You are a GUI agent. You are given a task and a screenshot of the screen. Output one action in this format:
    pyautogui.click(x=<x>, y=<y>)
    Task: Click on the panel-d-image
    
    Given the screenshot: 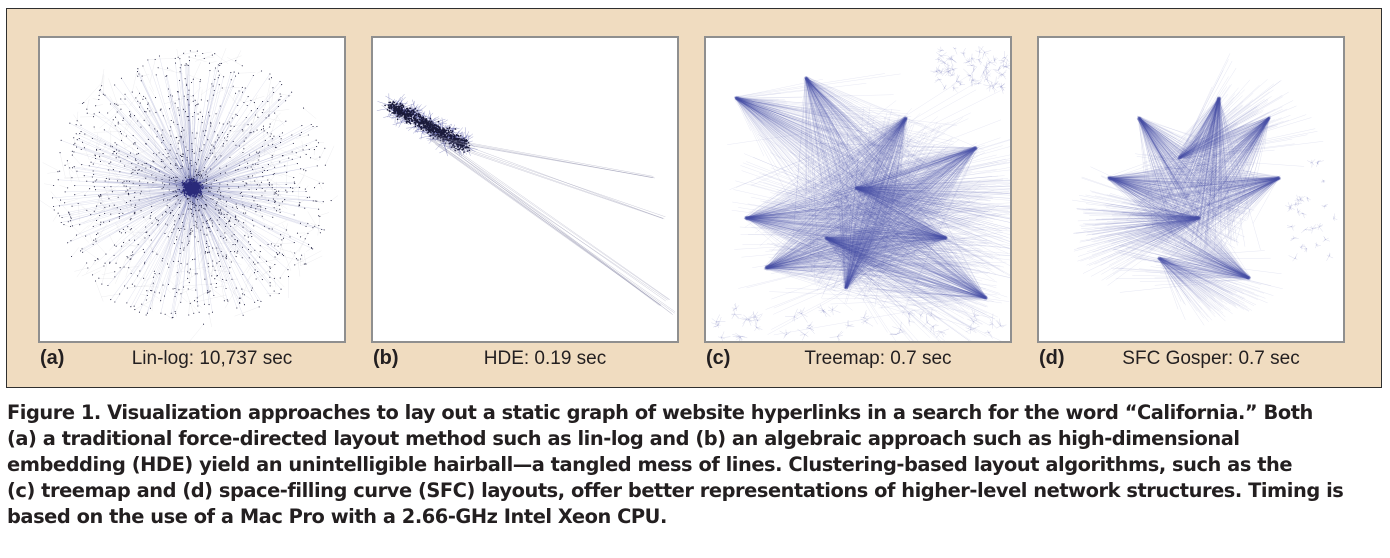 What is the action you would take?
    pyautogui.click(x=1191, y=189)
    